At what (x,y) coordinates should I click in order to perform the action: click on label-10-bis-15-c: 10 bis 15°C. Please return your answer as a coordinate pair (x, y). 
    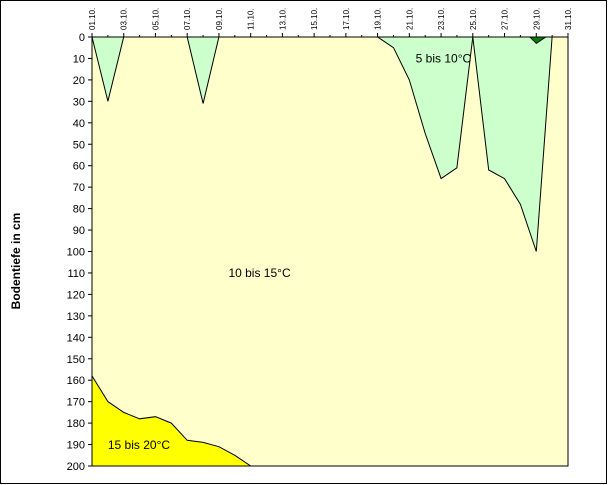
    Looking at the image, I should click on (259, 273).